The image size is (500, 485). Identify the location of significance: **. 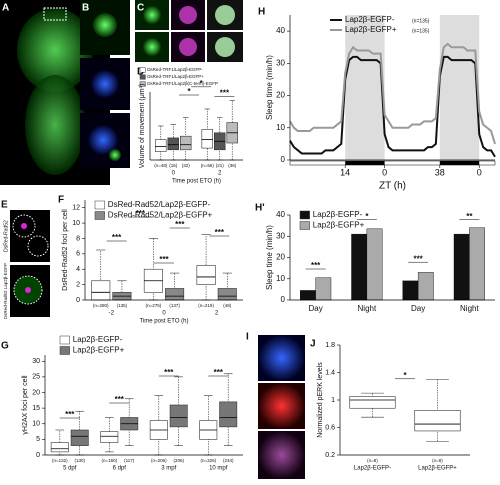
(469, 216).